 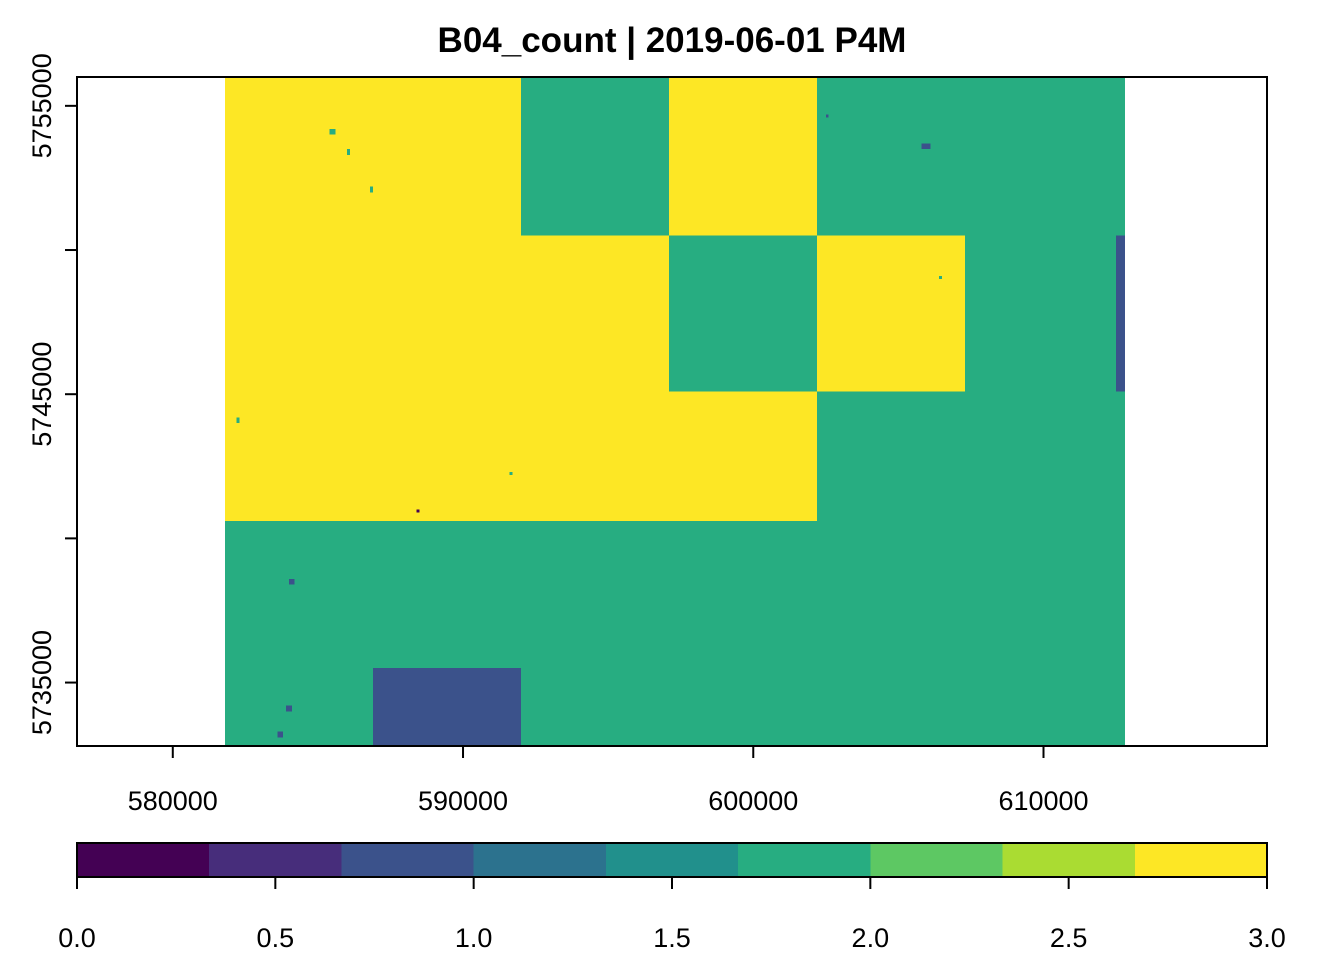 I want to click on colorbar-legend: 0.0 0.5 1.0 1.5 2.0 2.5 3.0, so click(x=672, y=897).